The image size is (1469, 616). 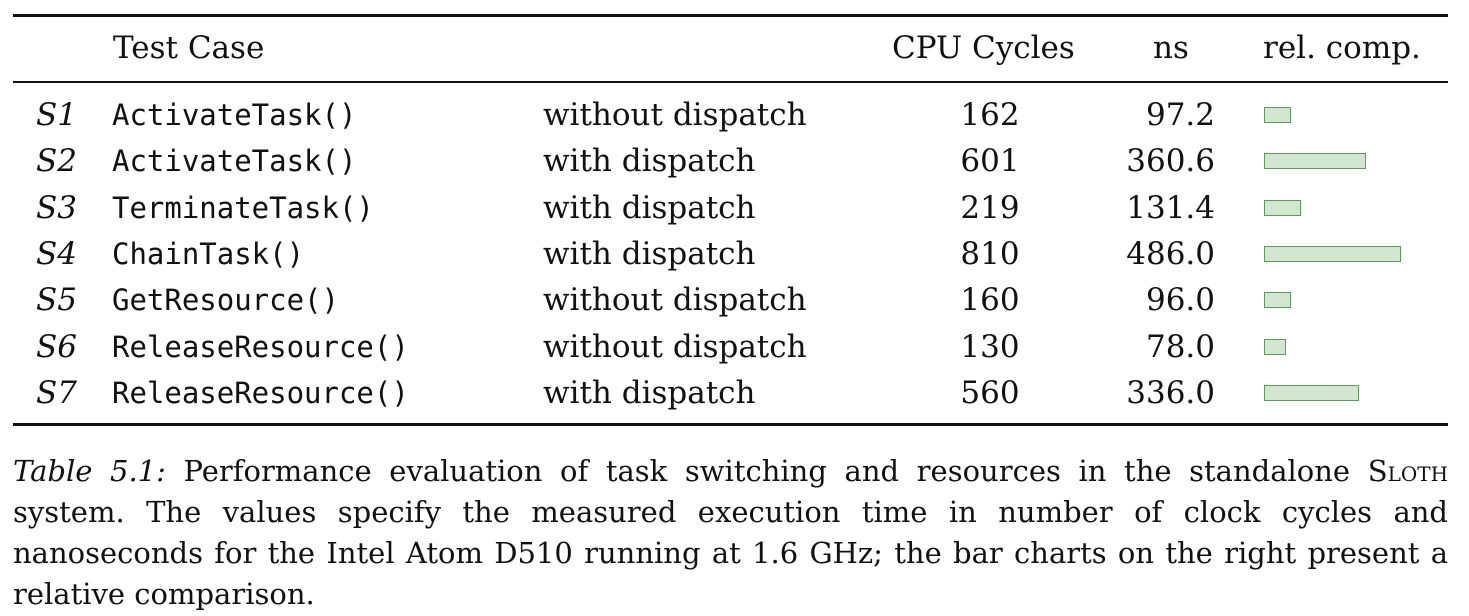 What do you see at coordinates (983, 48) in the screenshot?
I see `header-cpu-cycles: CPU Cycles` at bounding box center [983, 48].